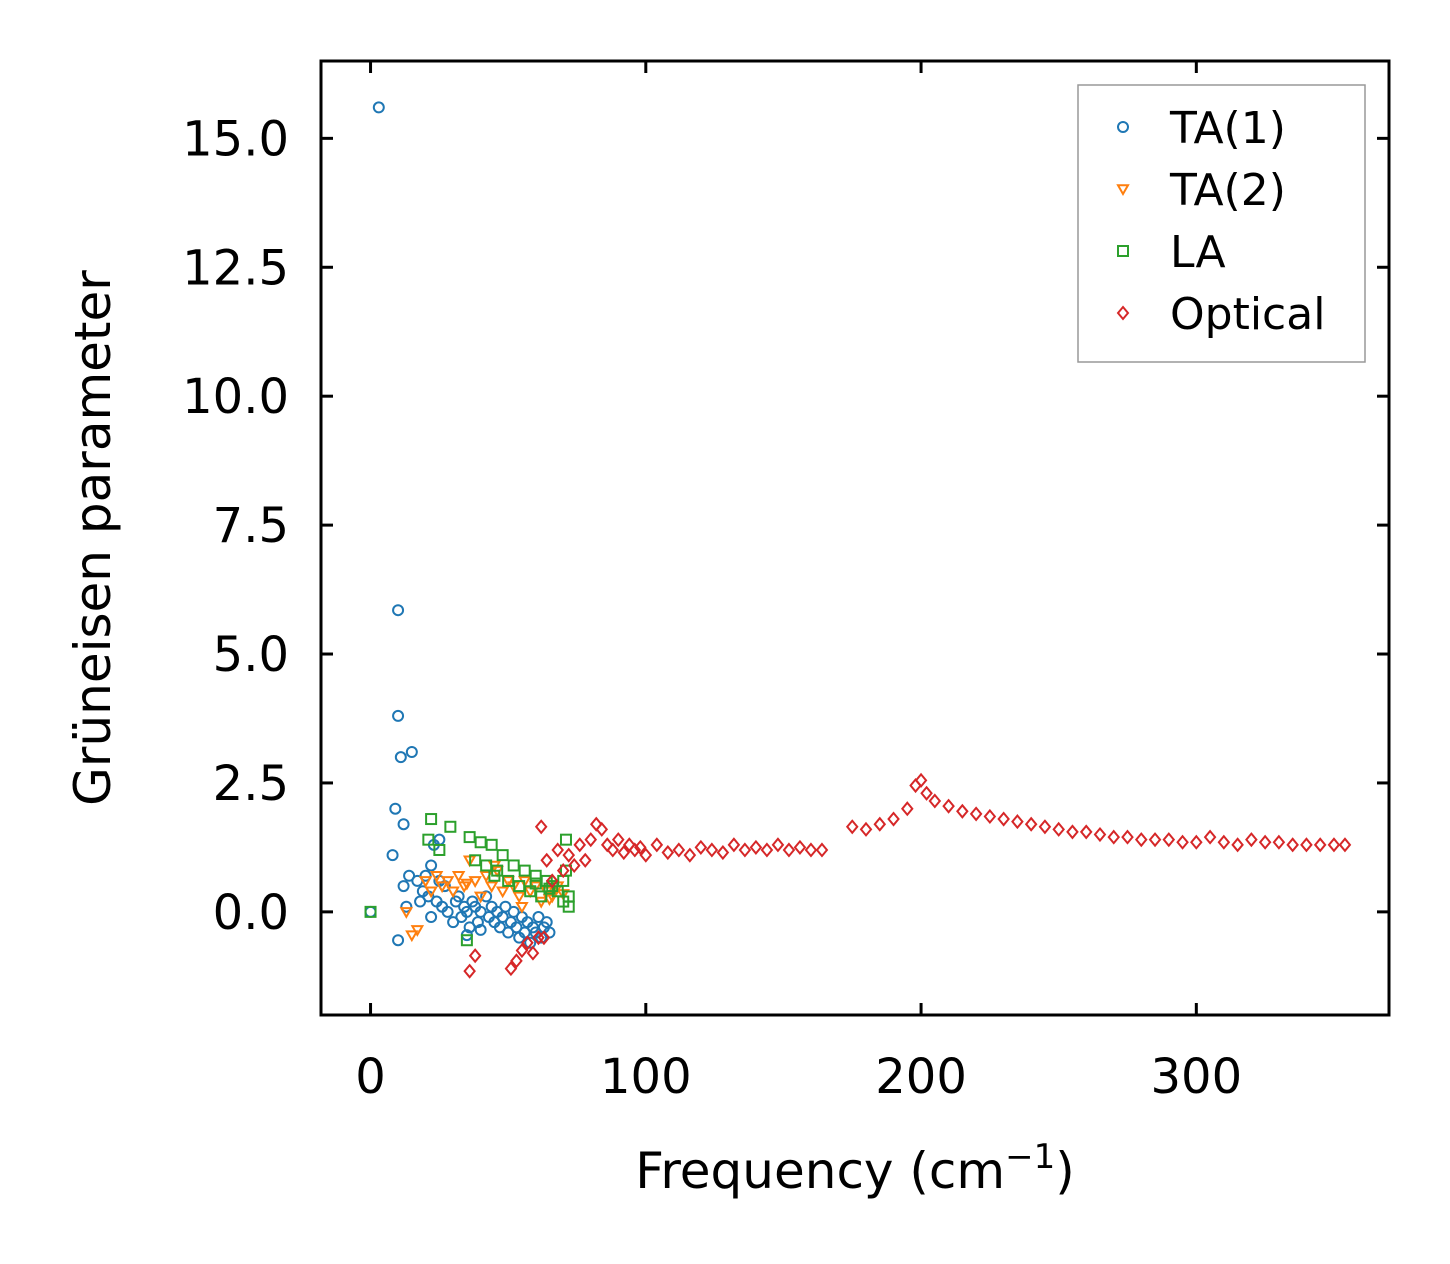  Describe the element at coordinates (370, 1077) in the screenshot. I see `x-tick-label: 0` at that location.